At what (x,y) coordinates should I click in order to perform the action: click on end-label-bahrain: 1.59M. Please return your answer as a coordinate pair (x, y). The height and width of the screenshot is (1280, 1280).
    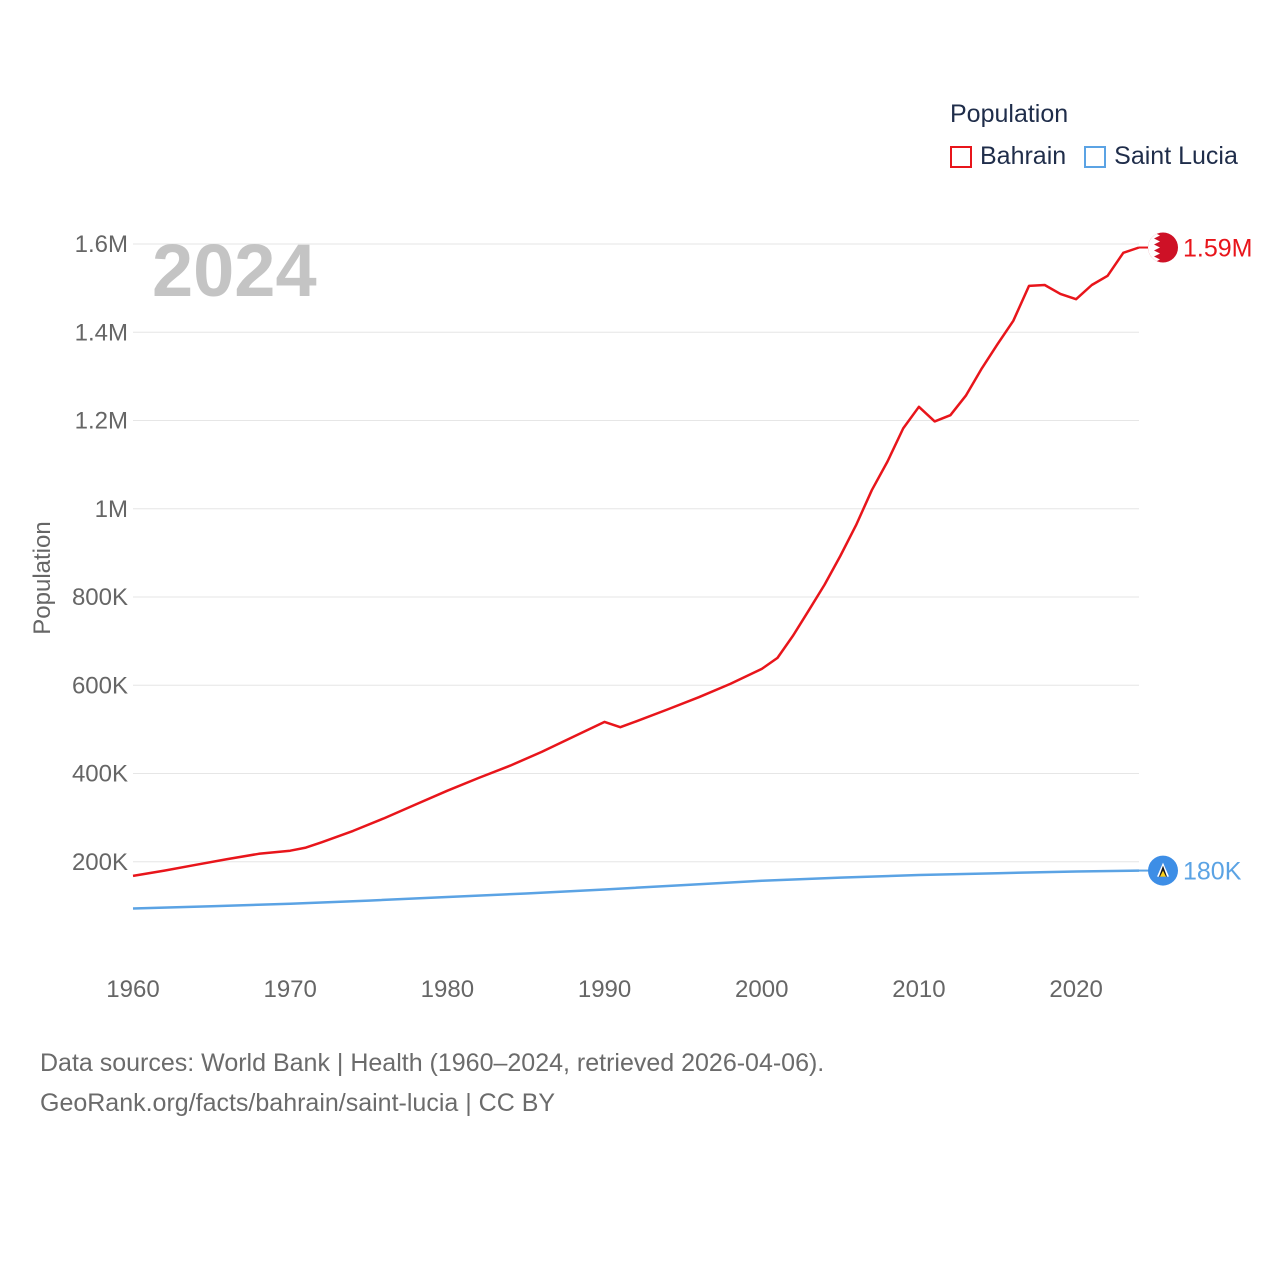
    Looking at the image, I should click on (1217, 249).